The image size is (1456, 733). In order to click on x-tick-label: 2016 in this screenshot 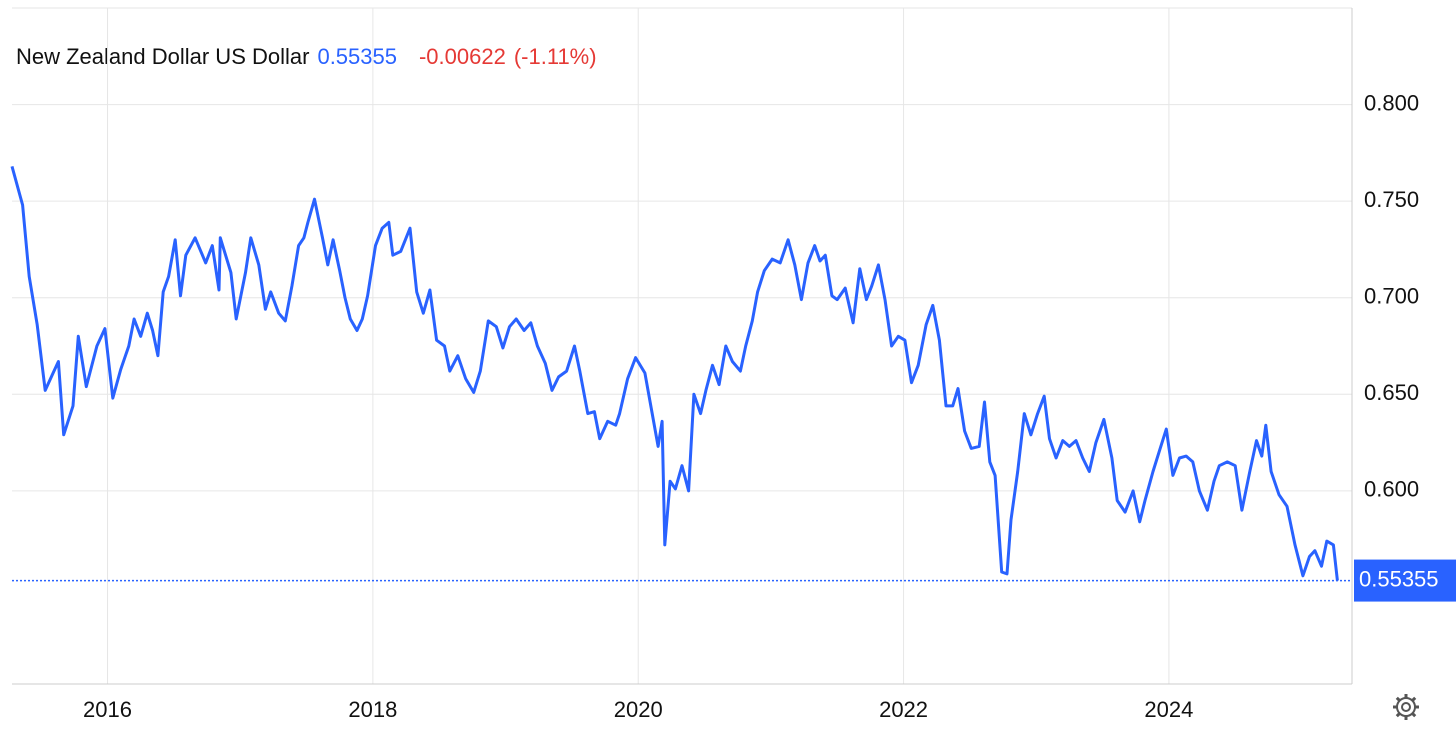, I will do `click(107, 709)`.